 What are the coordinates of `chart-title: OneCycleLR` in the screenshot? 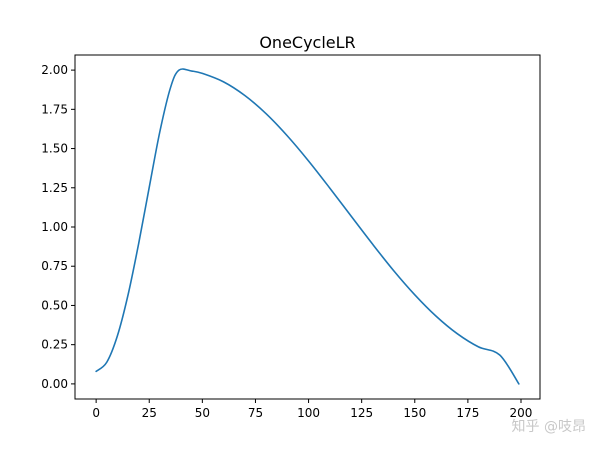 It's located at (307, 42).